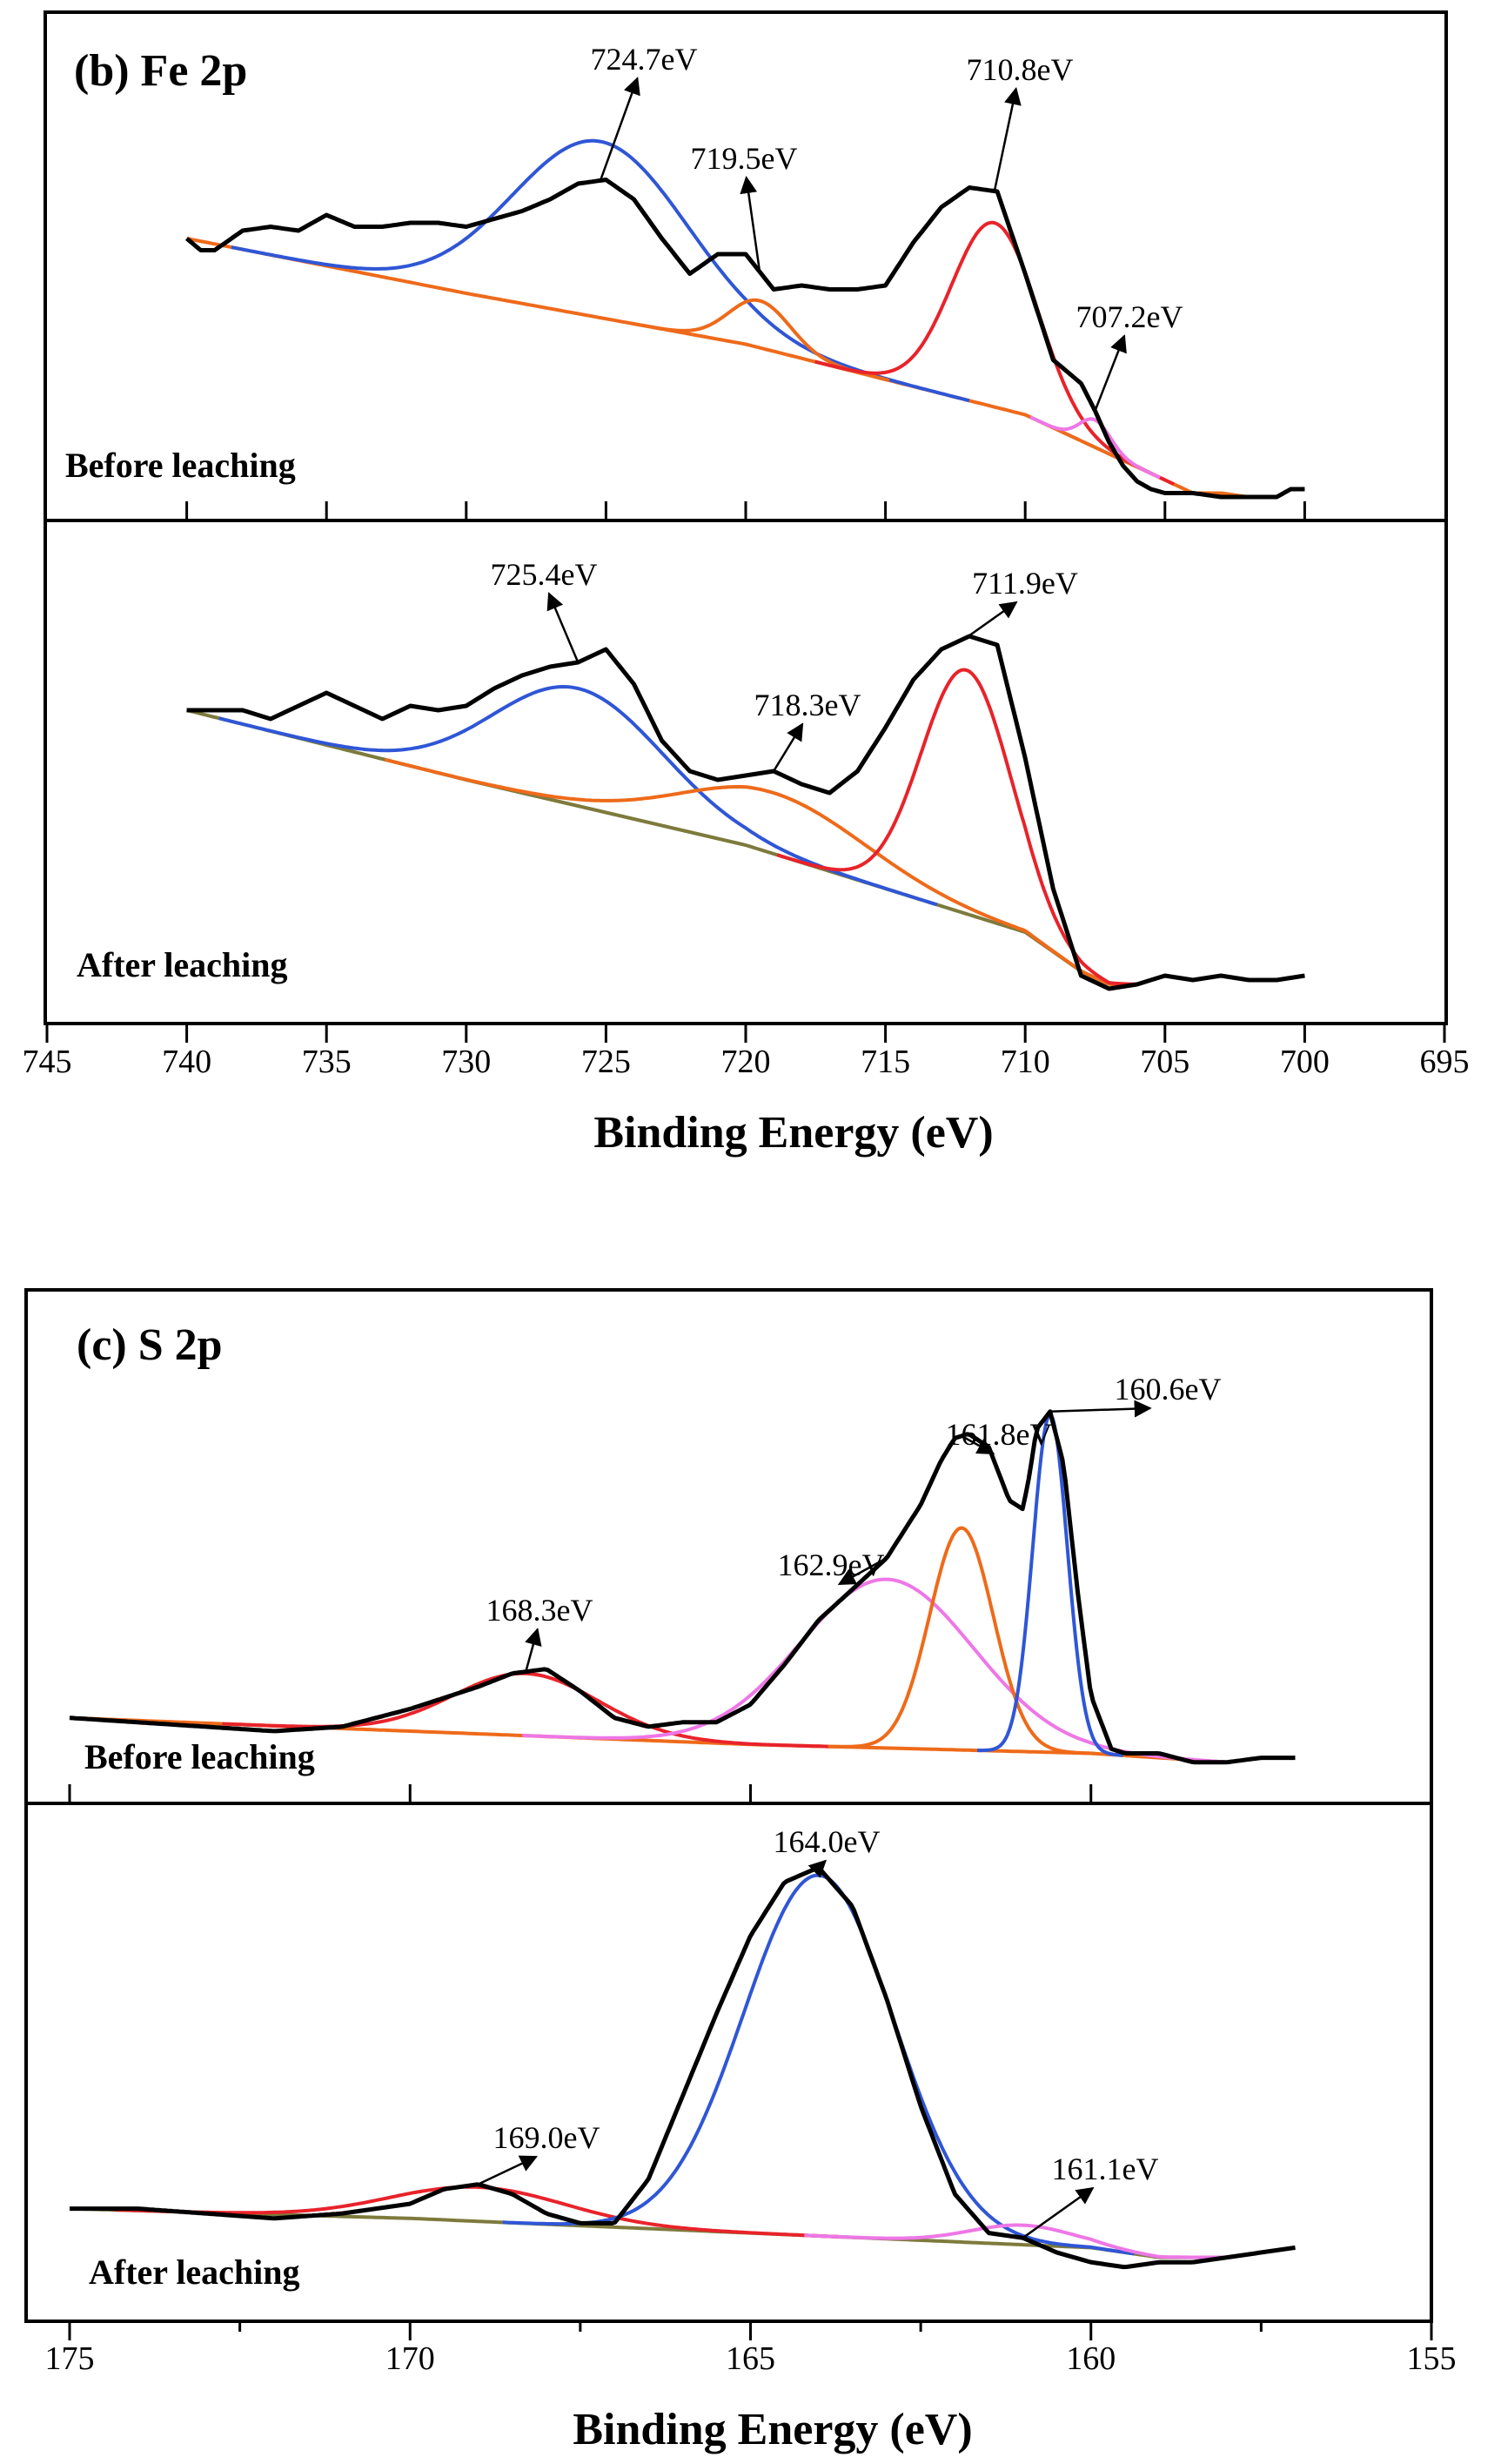  Describe the element at coordinates (1025, 583) in the screenshot. I see `fe-2p-peak-label: 711.9eV` at that location.